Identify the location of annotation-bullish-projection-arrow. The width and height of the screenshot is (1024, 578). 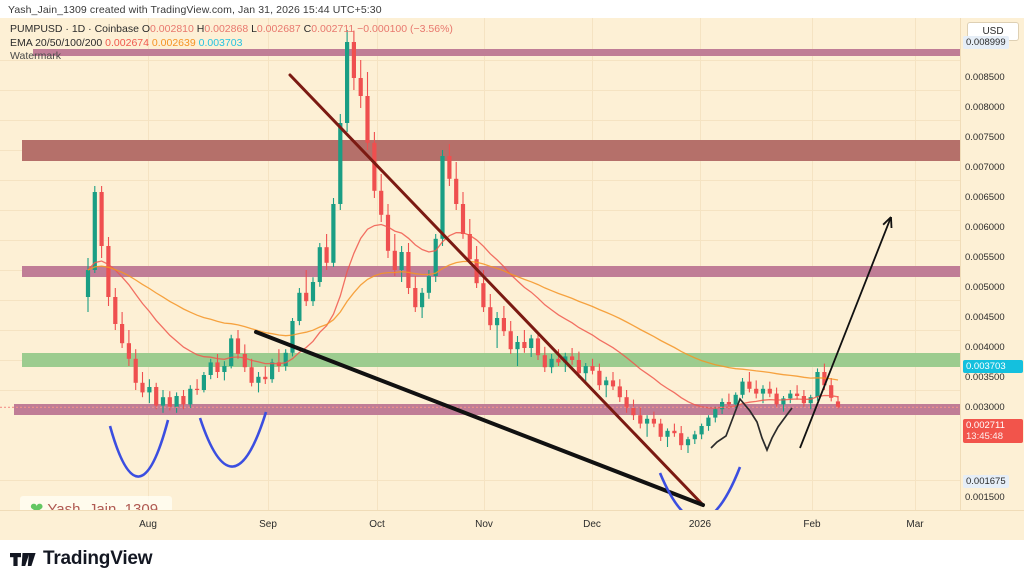
(846, 332).